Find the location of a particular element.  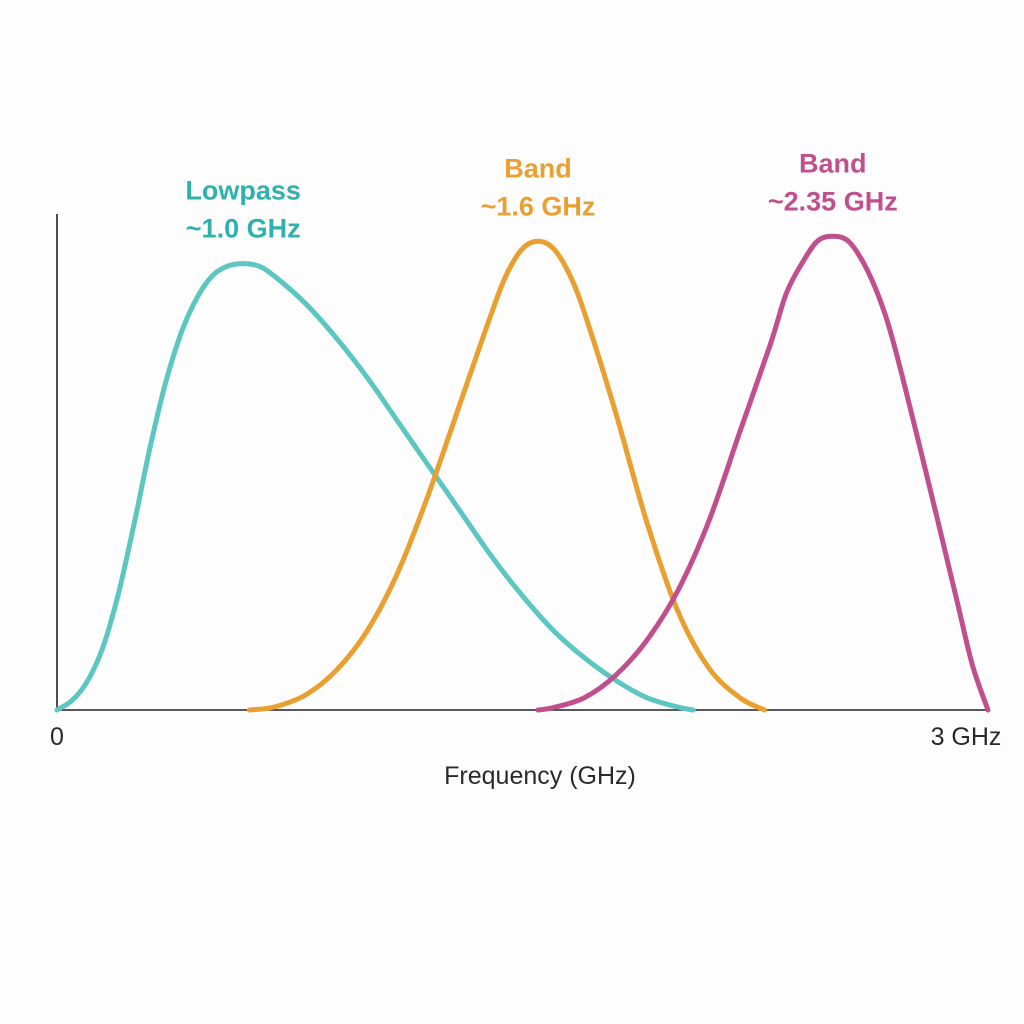

series-label-3-line-1: Band is located at coordinates (833, 163).